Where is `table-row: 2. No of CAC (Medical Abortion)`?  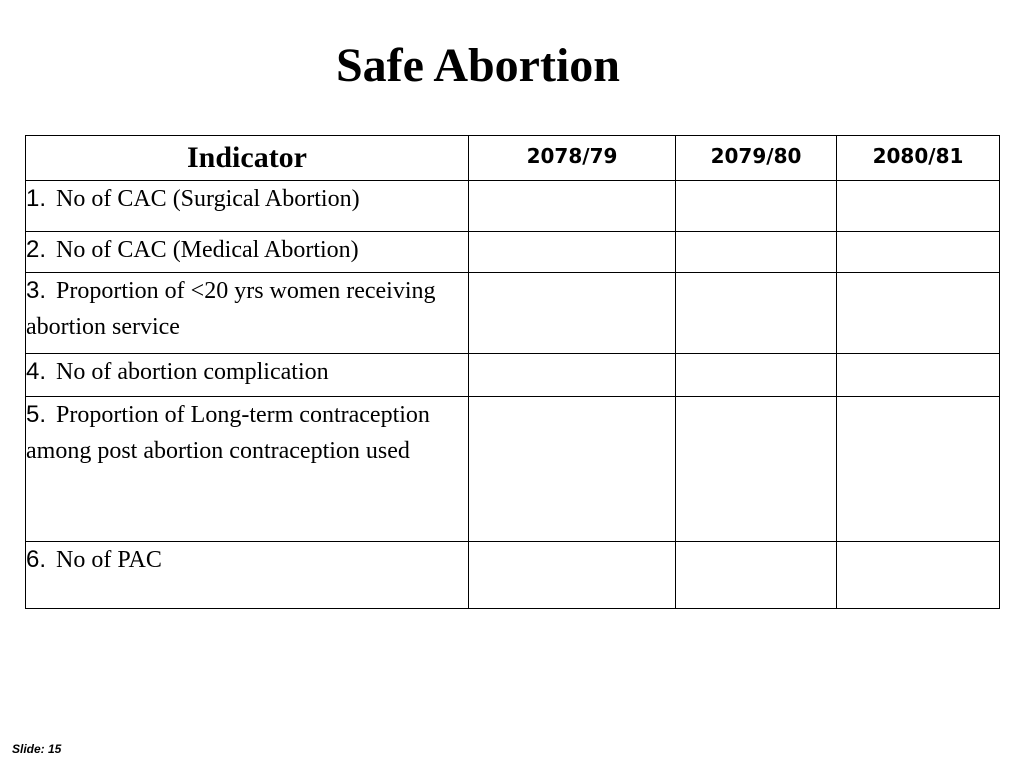
table-row: 2. No of CAC (Medical Abortion) is located at coordinates (512, 252).